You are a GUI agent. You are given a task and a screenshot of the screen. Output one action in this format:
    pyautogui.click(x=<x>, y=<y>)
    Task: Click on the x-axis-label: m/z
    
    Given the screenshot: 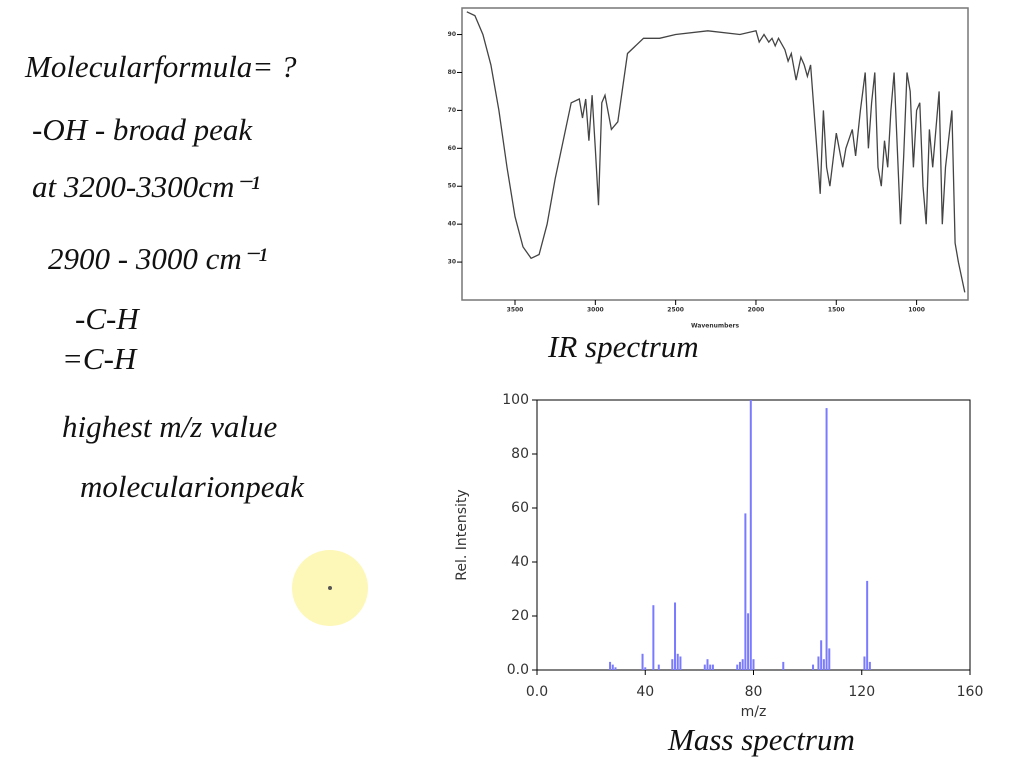 What is the action you would take?
    pyautogui.click(x=754, y=712)
    